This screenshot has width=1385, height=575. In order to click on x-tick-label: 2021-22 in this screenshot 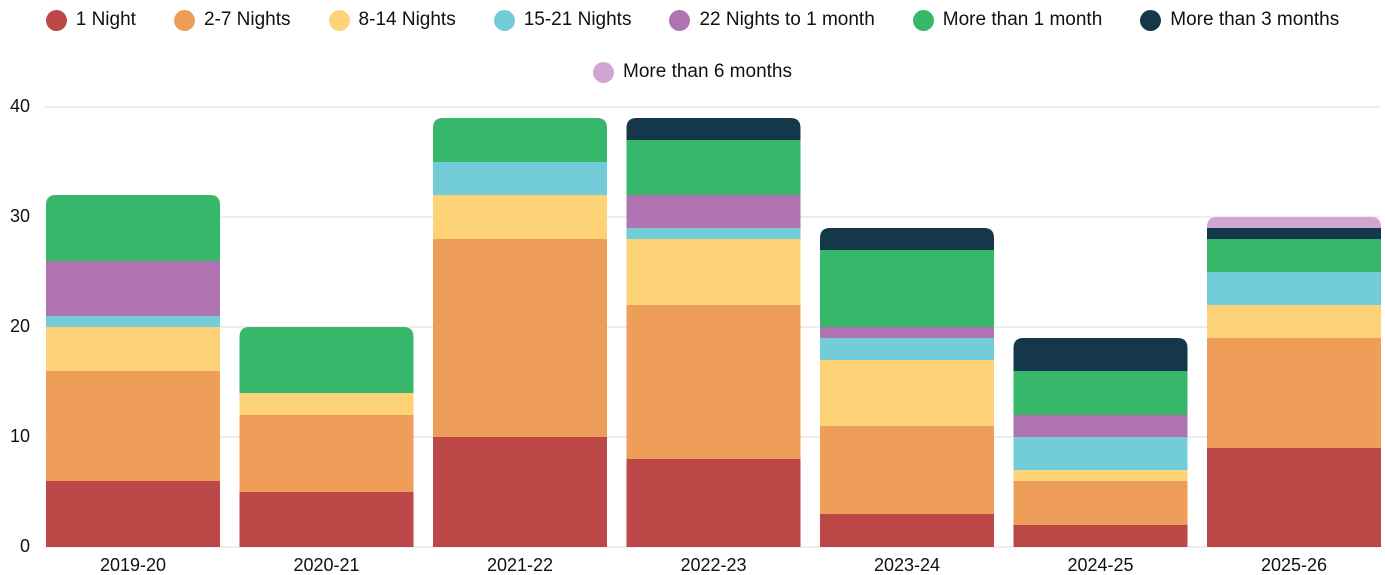, I will do `click(520, 565)`.